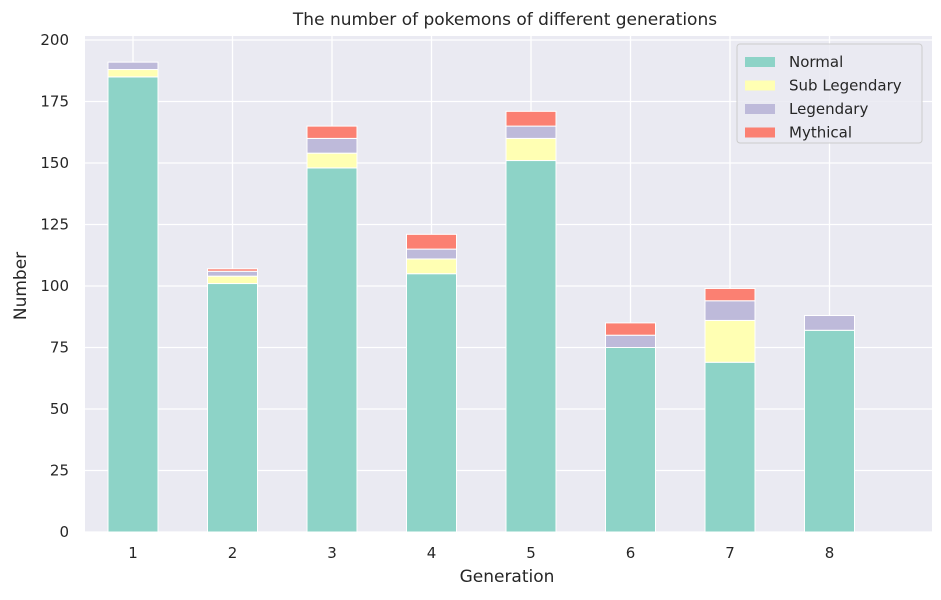 The width and height of the screenshot is (941, 600). I want to click on y-tick-label: 200, so click(54, 40).